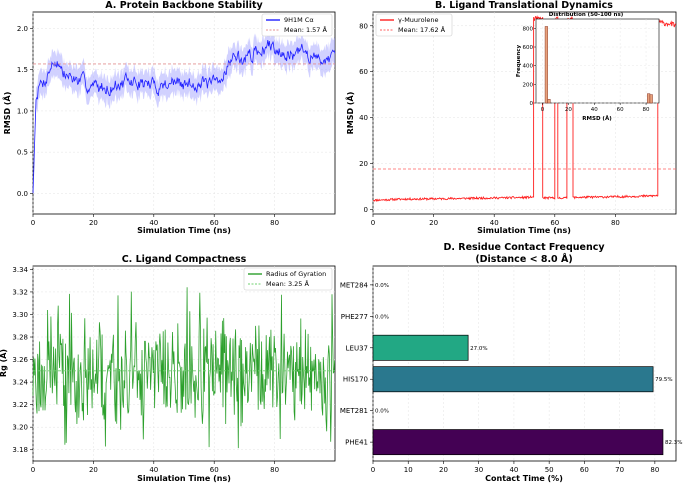 The image size is (683, 492). I want to click on panel-d-subtitle: (Distance < 8.0 Å), so click(523, 259).